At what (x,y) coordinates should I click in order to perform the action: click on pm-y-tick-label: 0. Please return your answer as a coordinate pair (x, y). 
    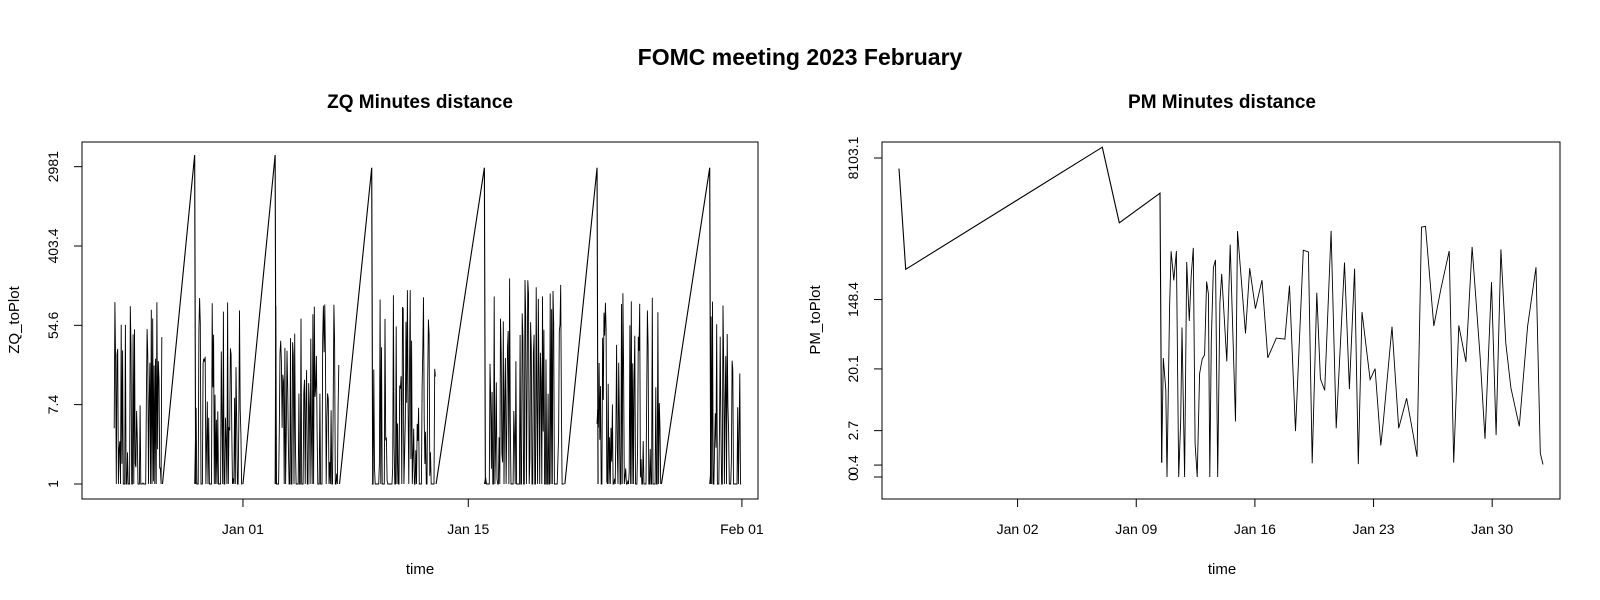
    Looking at the image, I should click on (853, 477).